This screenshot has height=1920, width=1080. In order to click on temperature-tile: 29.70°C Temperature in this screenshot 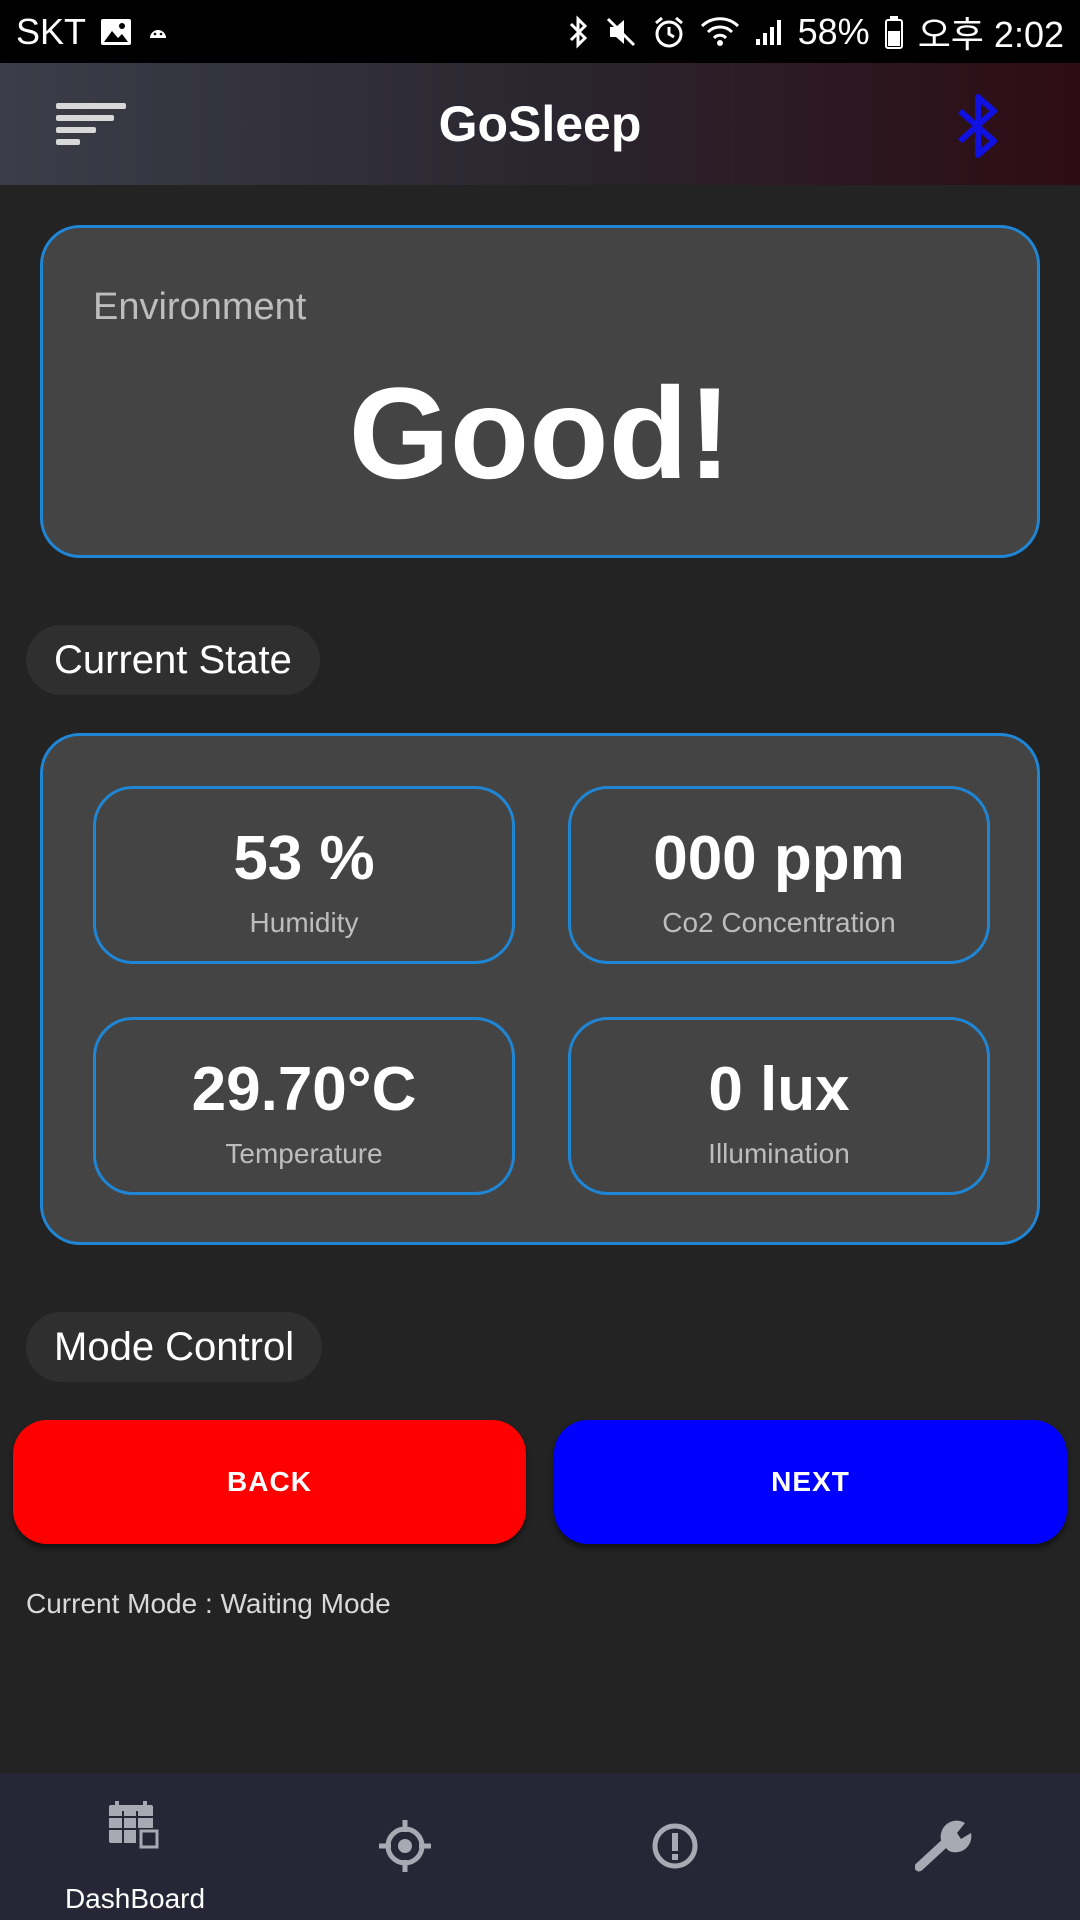, I will do `click(304, 1106)`.